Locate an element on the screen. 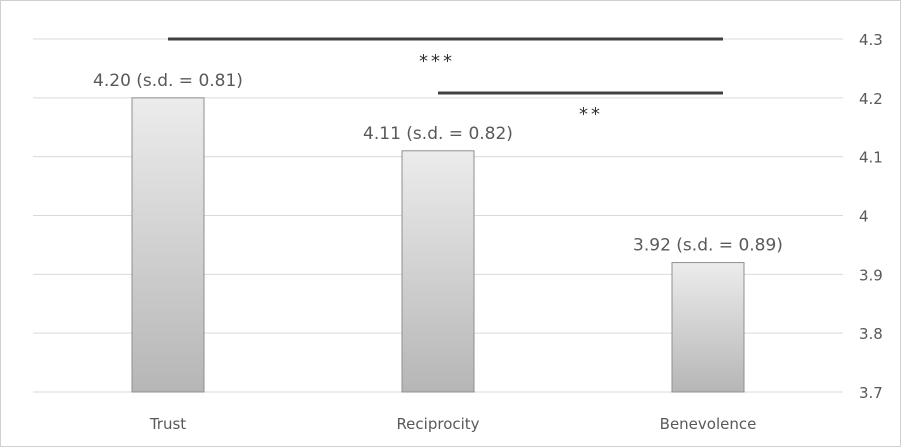 Image resolution: width=901 pixels, height=447 pixels. data-label: 4.20 (s.d. = 0.81) is located at coordinates (168, 81).